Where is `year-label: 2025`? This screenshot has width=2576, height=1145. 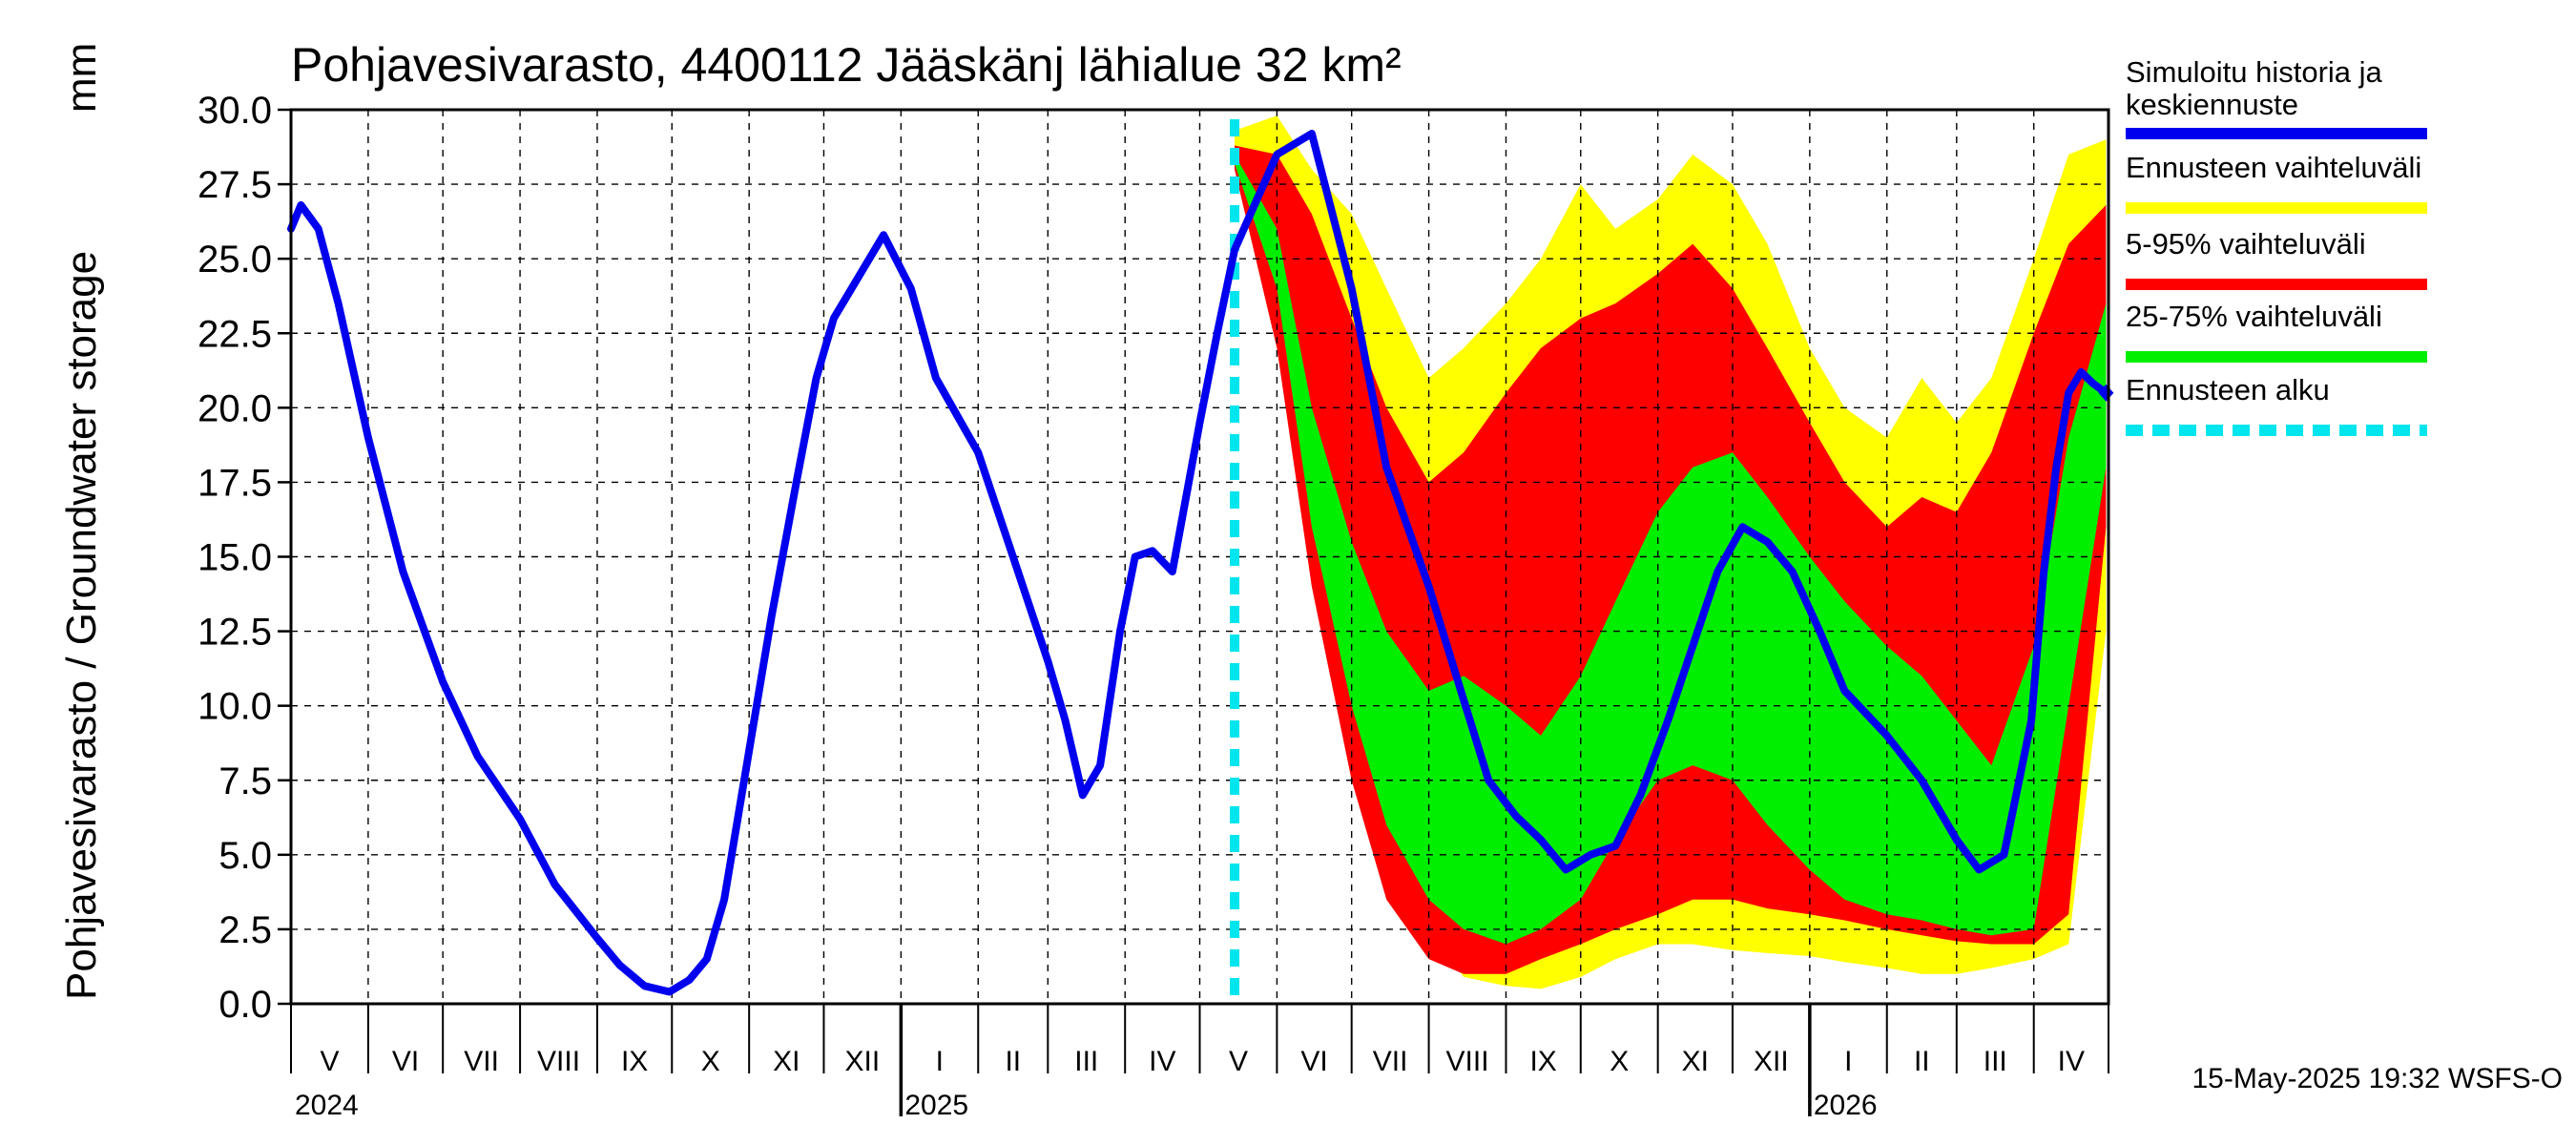
year-label: 2025 is located at coordinates (936, 1105).